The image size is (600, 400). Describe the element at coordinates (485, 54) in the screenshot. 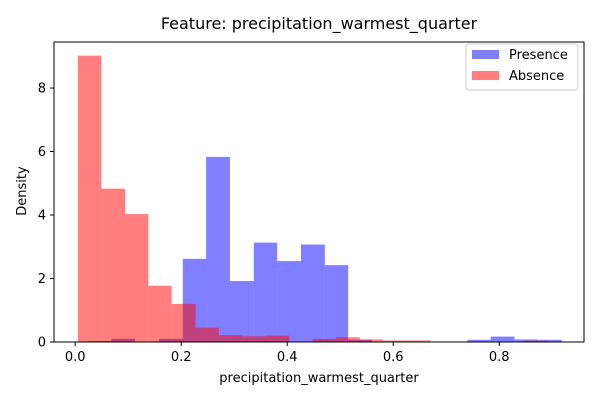

I see `legend-swatch-presence` at that location.